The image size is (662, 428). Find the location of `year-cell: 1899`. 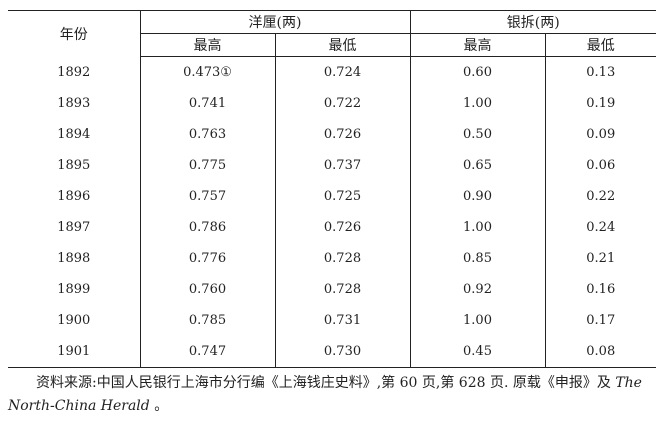

year-cell: 1899 is located at coordinates (74, 289).